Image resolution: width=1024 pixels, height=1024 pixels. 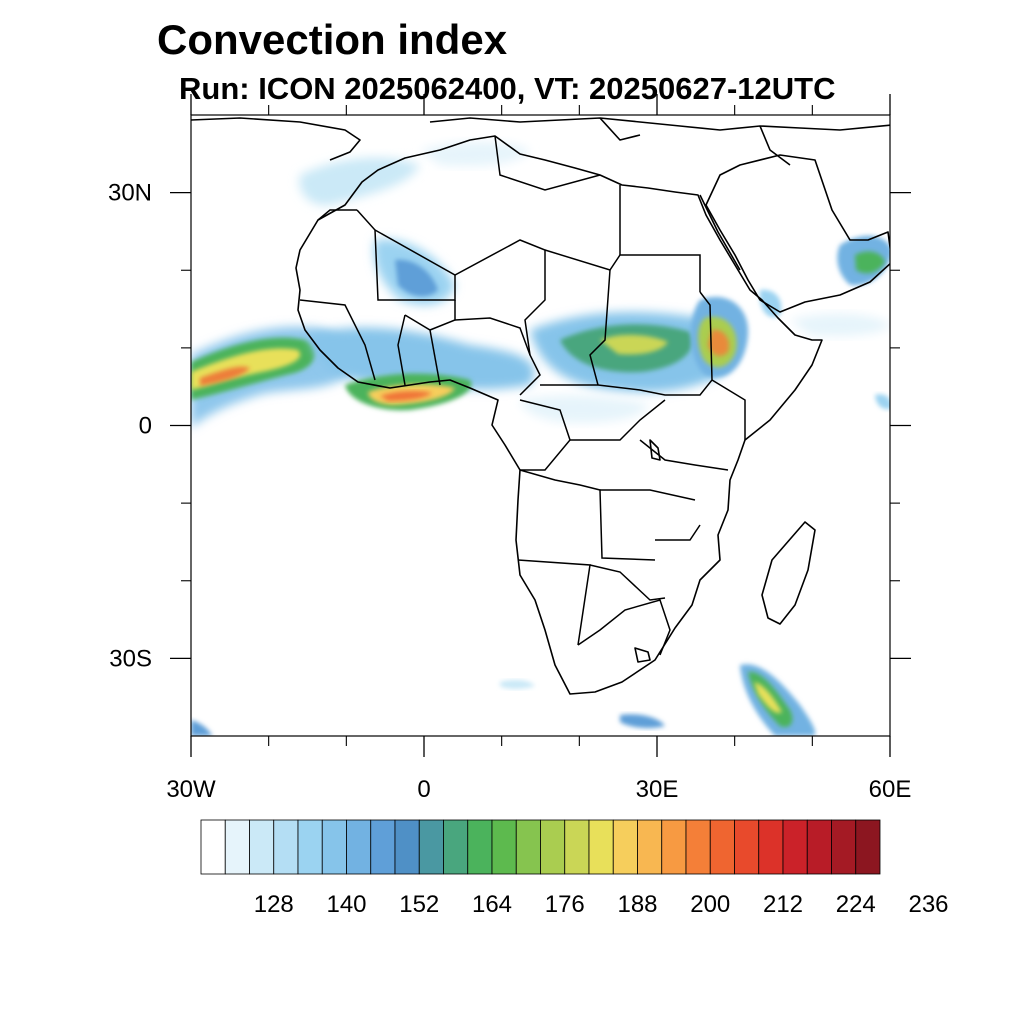 I want to click on lat-tick-label: 30S, so click(x=130, y=658).